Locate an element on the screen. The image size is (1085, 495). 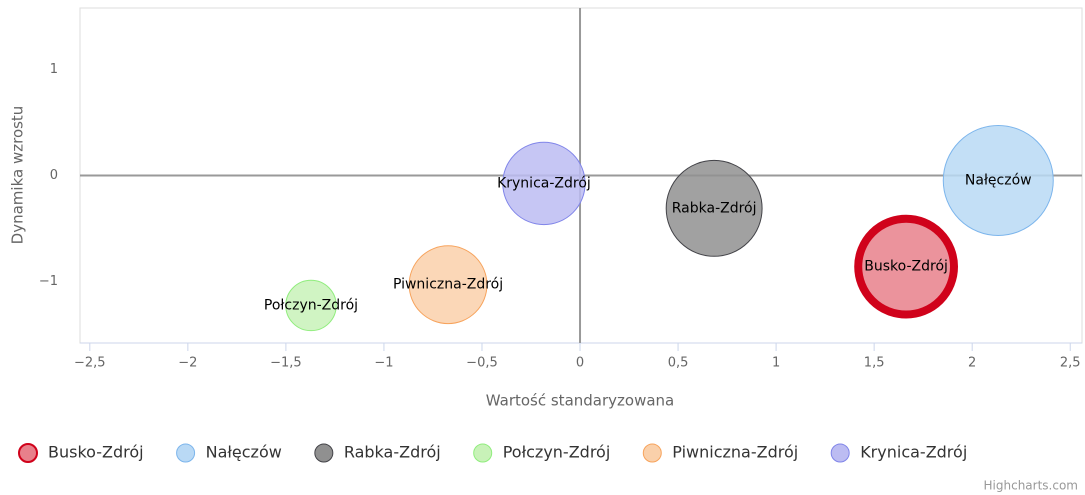
x-tick-label: −1,5 is located at coordinates (286, 363).